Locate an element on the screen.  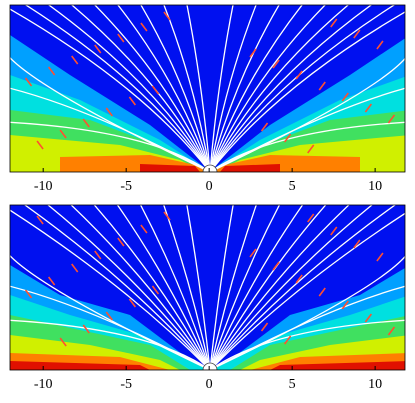
x-tick-label: 5 is located at coordinates (292, 186).